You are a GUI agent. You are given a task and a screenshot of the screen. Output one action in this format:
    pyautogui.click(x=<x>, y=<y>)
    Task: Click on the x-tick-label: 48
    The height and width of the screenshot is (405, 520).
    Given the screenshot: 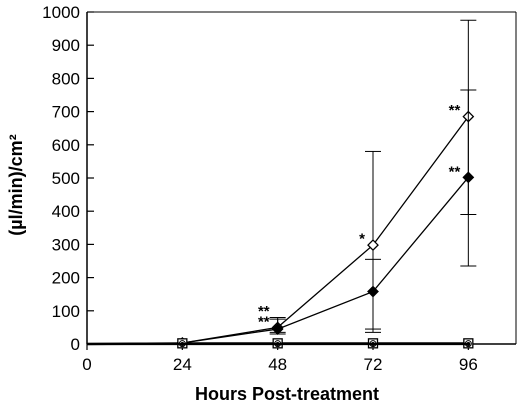 What is the action you would take?
    pyautogui.click(x=277, y=364)
    